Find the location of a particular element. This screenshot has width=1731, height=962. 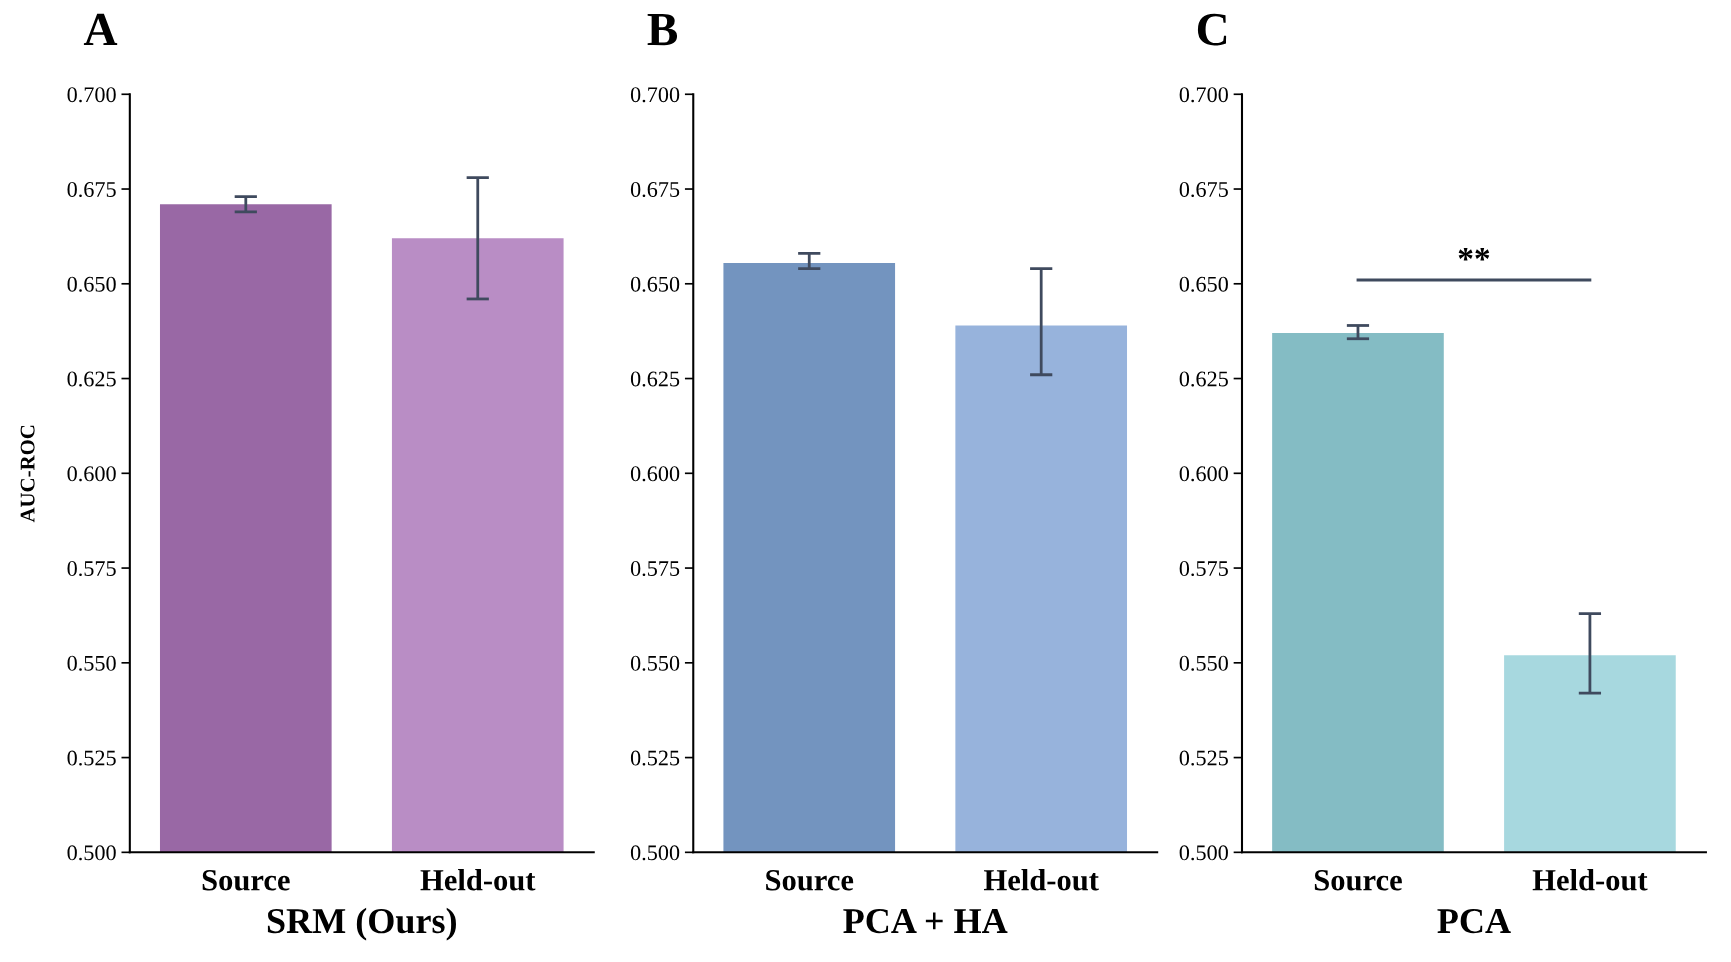

chart-title: C is located at coordinates (1212, 29).